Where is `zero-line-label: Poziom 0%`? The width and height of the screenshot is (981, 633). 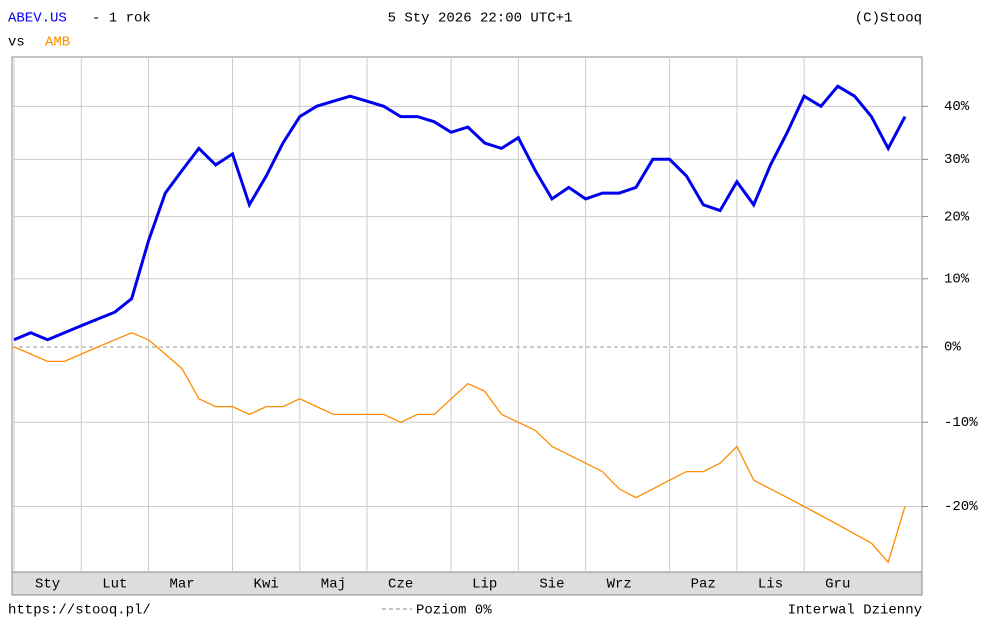
zero-line-label: Poziom 0% is located at coordinates (454, 611).